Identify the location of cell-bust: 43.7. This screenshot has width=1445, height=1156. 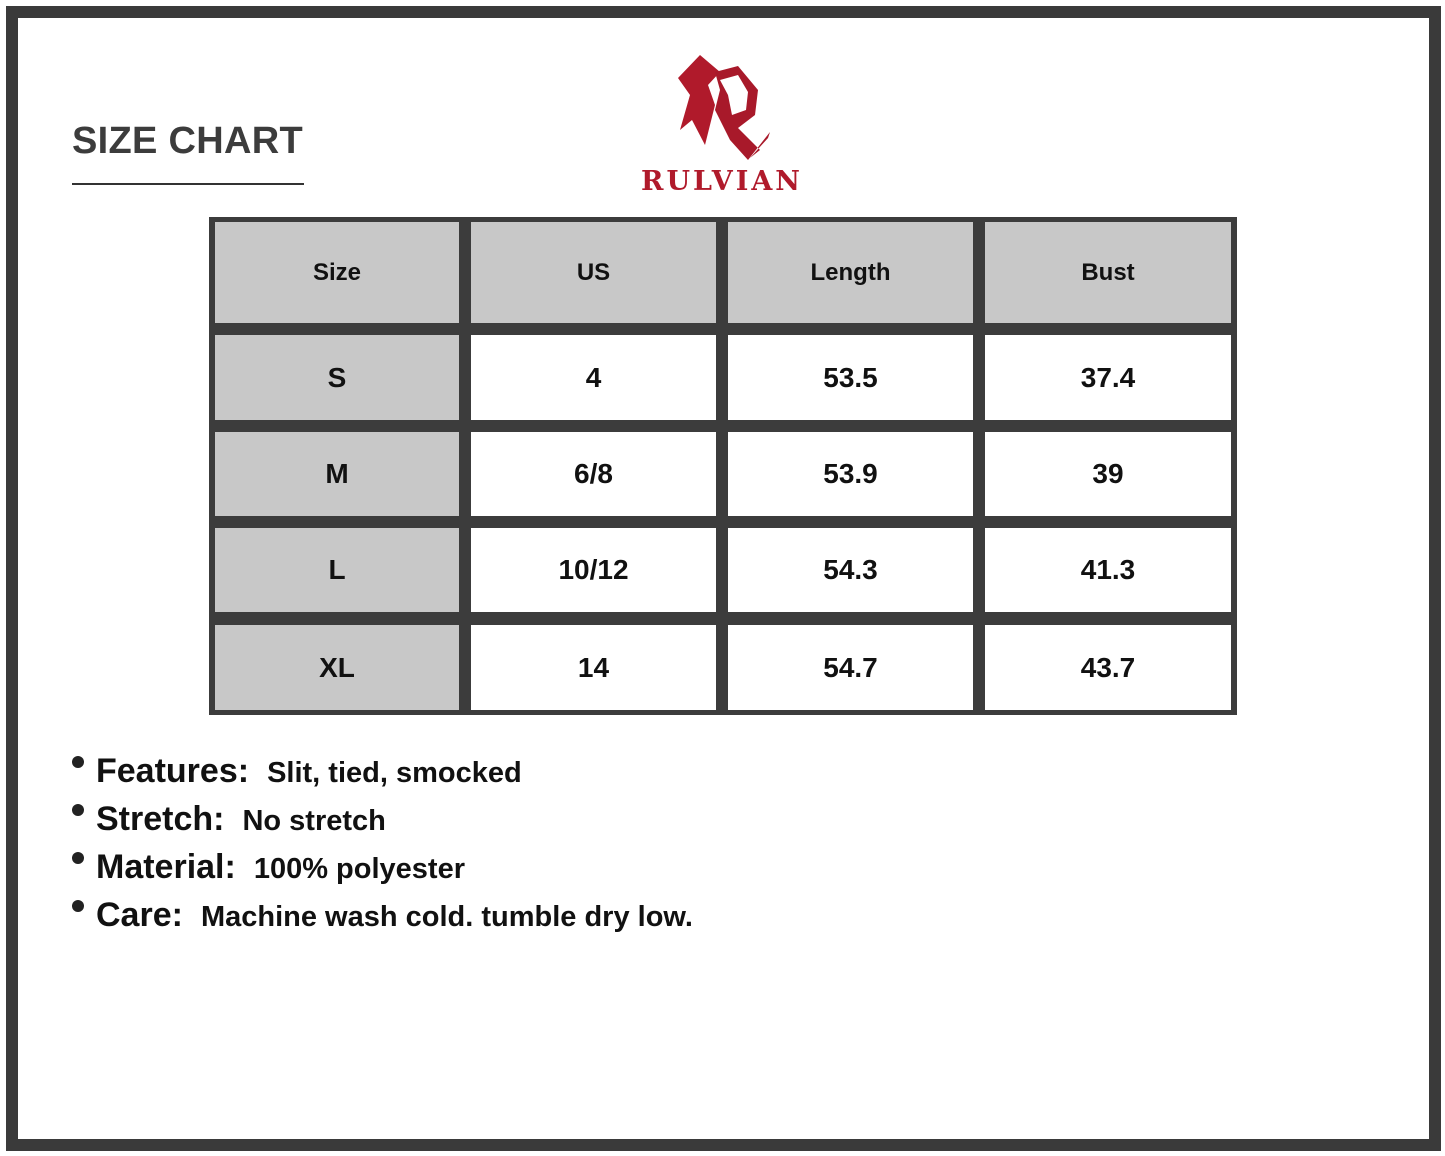
(1108, 667).